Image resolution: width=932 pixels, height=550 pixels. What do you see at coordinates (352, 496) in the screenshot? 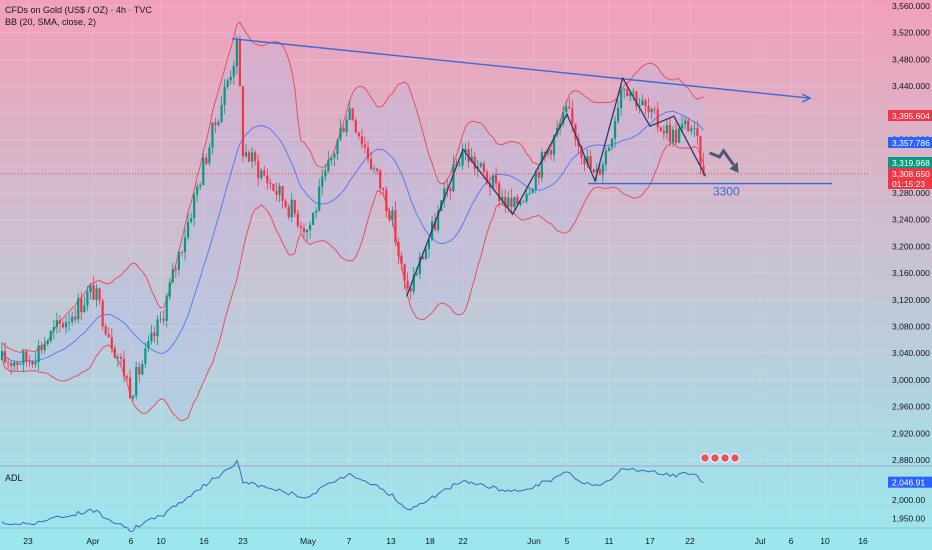
I see `adl-line` at bounding box center [352, 496].